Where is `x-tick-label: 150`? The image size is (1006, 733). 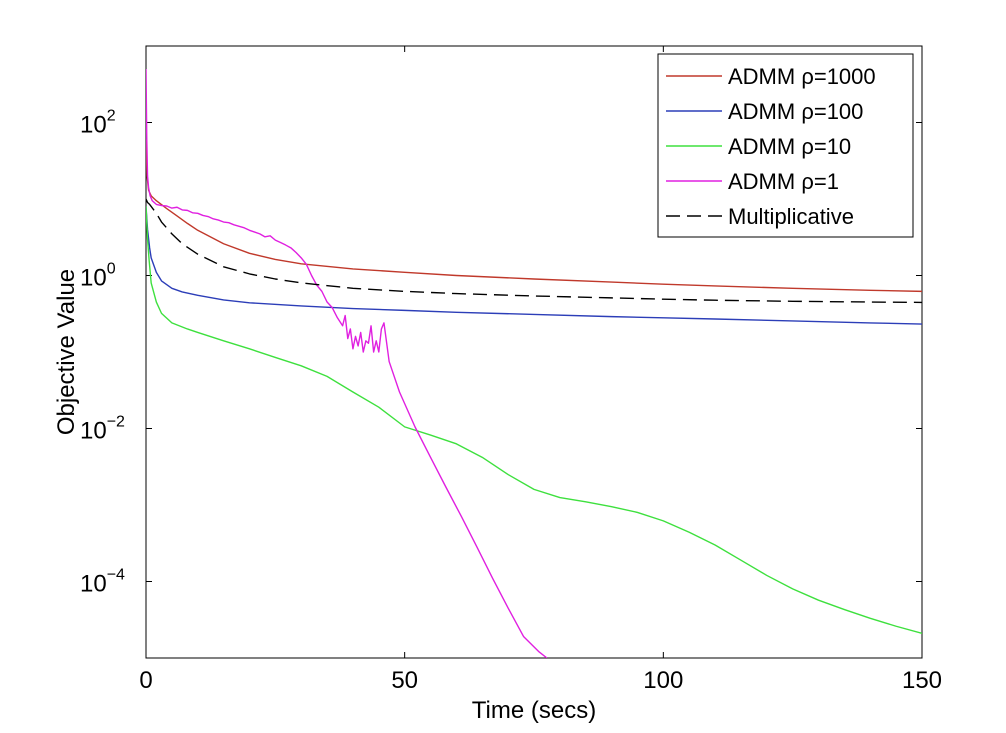
x-tick-label: 150 is located at coordinates (922, 680).